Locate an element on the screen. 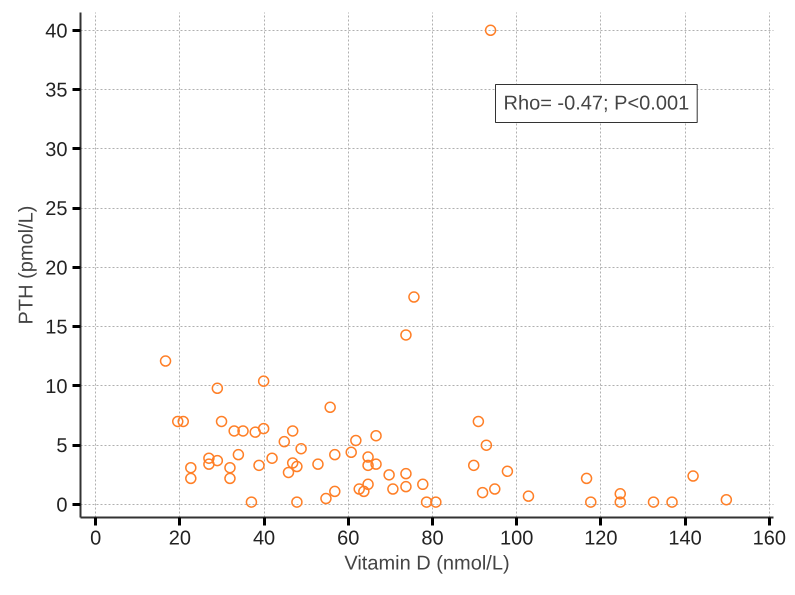 The height and width of the screenshot is (595, 795). x-tick-label: 60 is located at coordinates (348, 539).